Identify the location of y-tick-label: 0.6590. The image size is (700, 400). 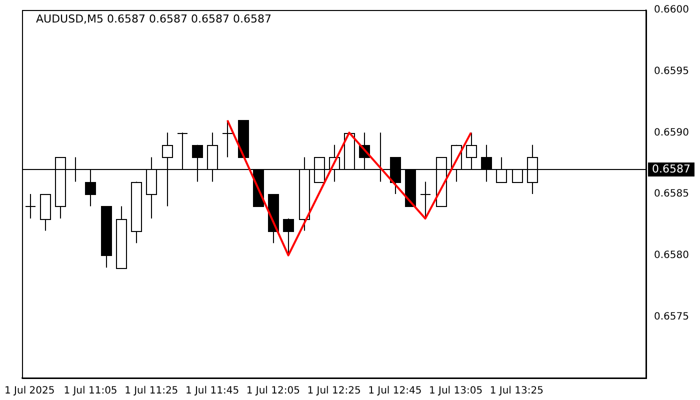
(671, 132).